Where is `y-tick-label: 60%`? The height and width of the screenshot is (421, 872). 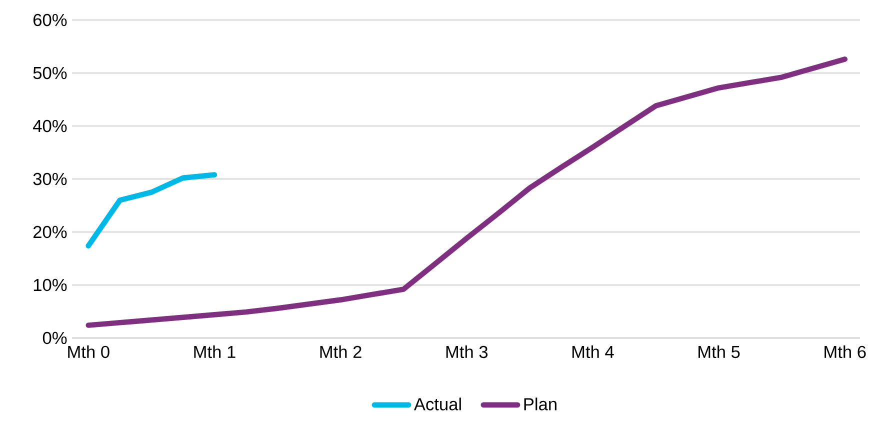 y-tick-label: 60% is located at coordinates (50, 20).